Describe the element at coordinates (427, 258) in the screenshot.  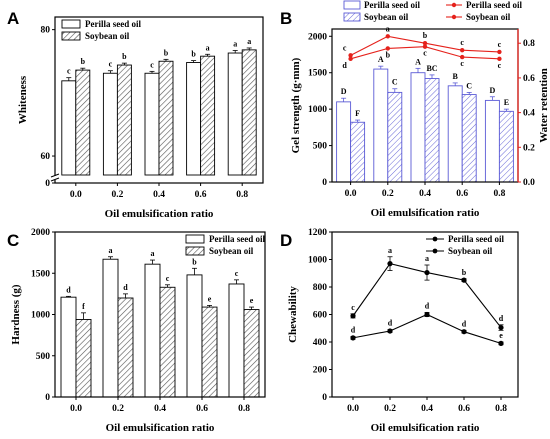
I see `significance-label: a` at that location.